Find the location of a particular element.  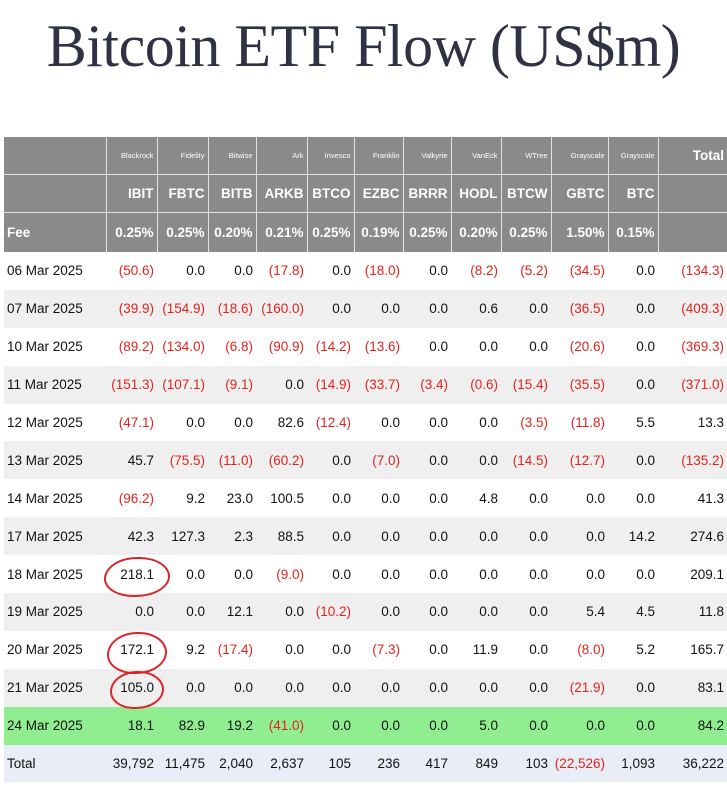

fee-cell: 0.19% is located at coordinates (379, 232).